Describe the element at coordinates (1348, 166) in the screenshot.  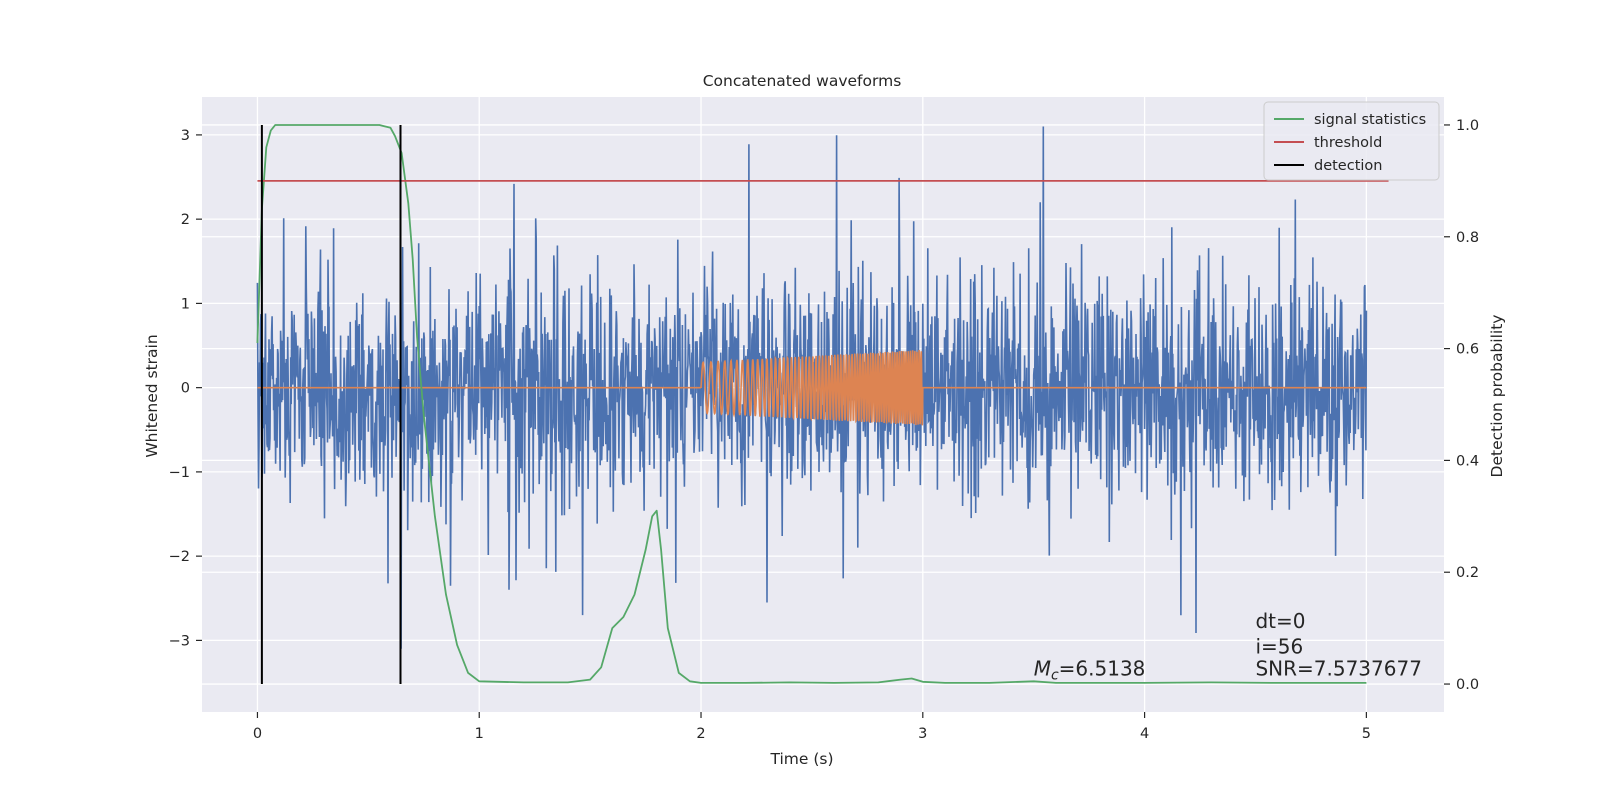
I see `legend-item-detection-label: detection` at that location.